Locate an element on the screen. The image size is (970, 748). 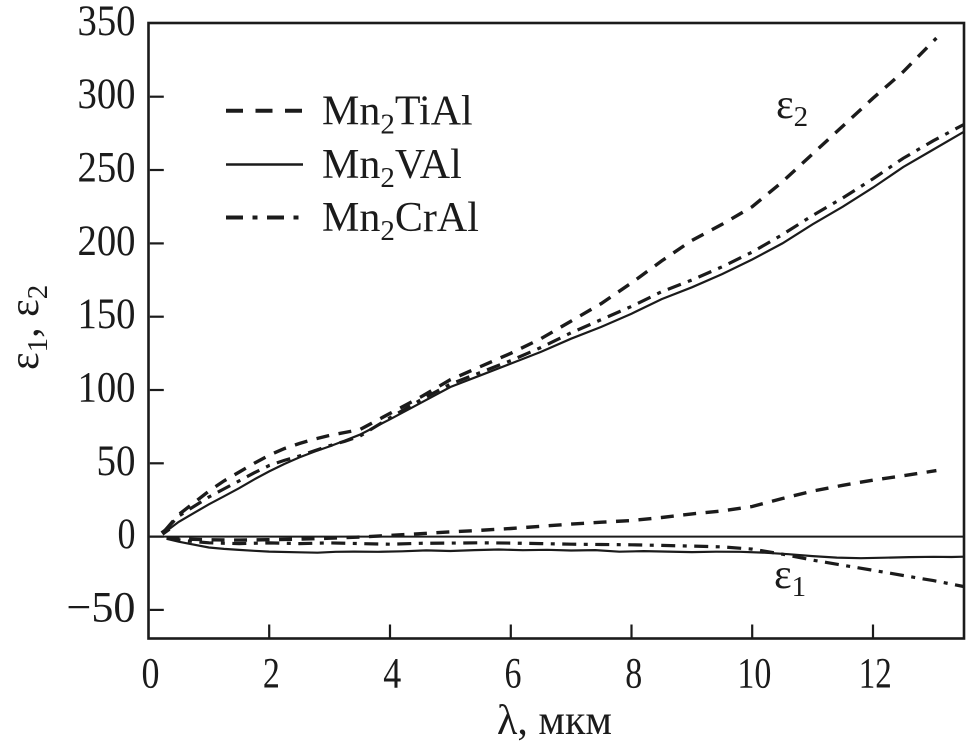
svg-text: 200 is located at coordinates (107, 241).